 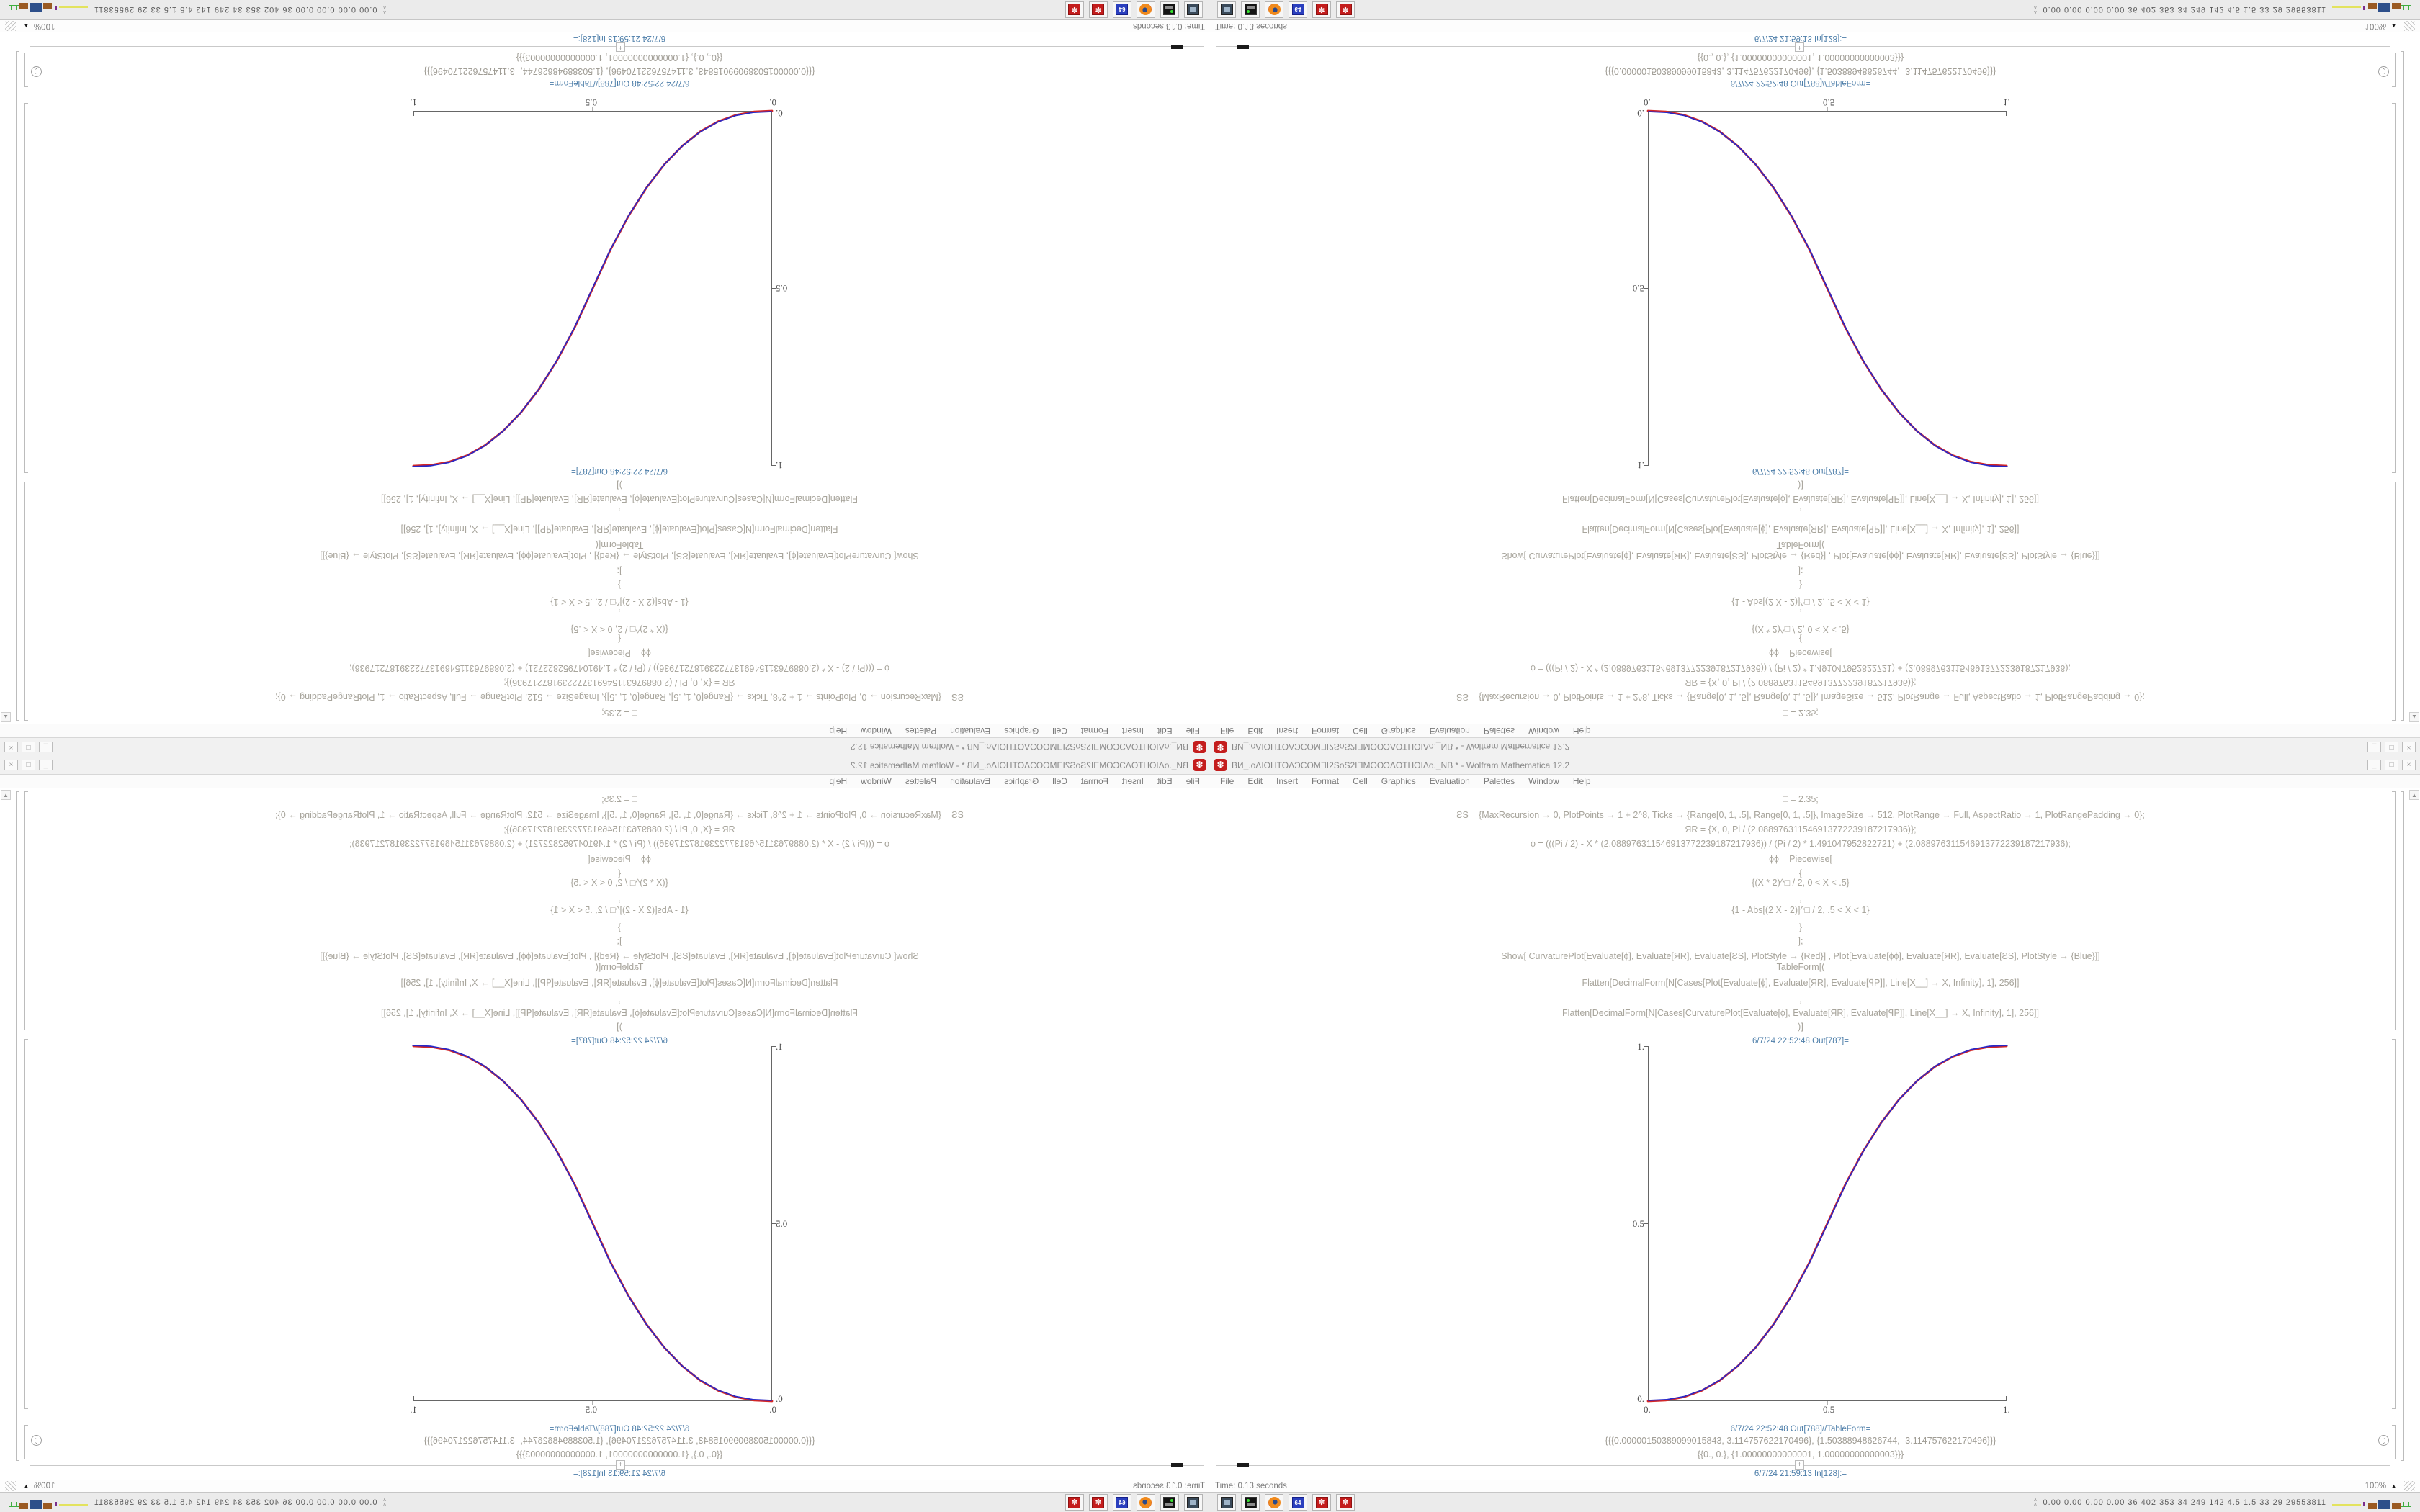 What do you see at coordinates (1098, 9) in the screenshot?
I see `taskbar-item-mathematica-1: ✽` at bounding box center [1098, 9].